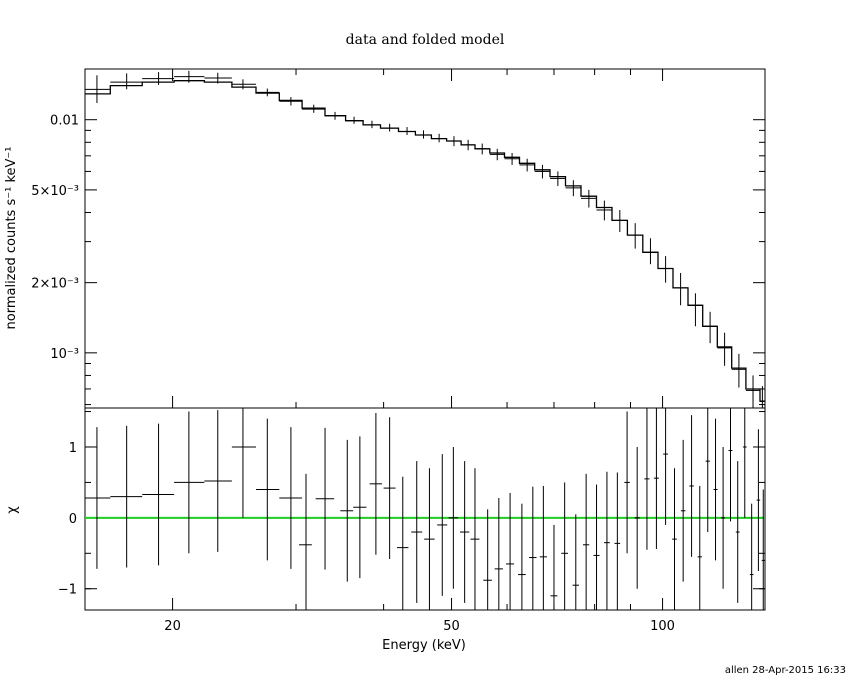 The image size is (850, 680). I want to click on residual-x-ticks: 20 50 100, so click(419, 616).